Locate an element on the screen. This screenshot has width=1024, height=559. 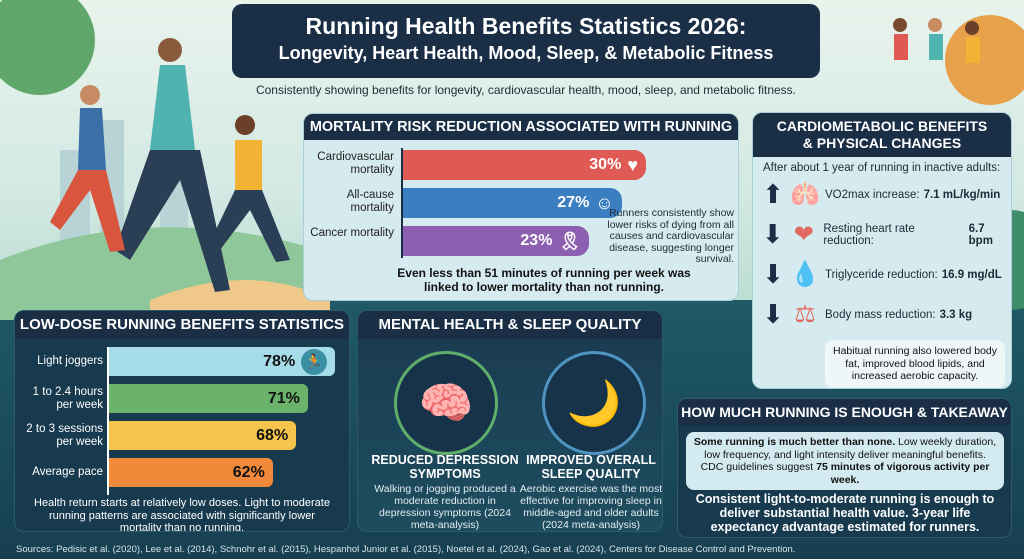
metric-label: Triglyceride reduction: is located at coordinates (881, 274).